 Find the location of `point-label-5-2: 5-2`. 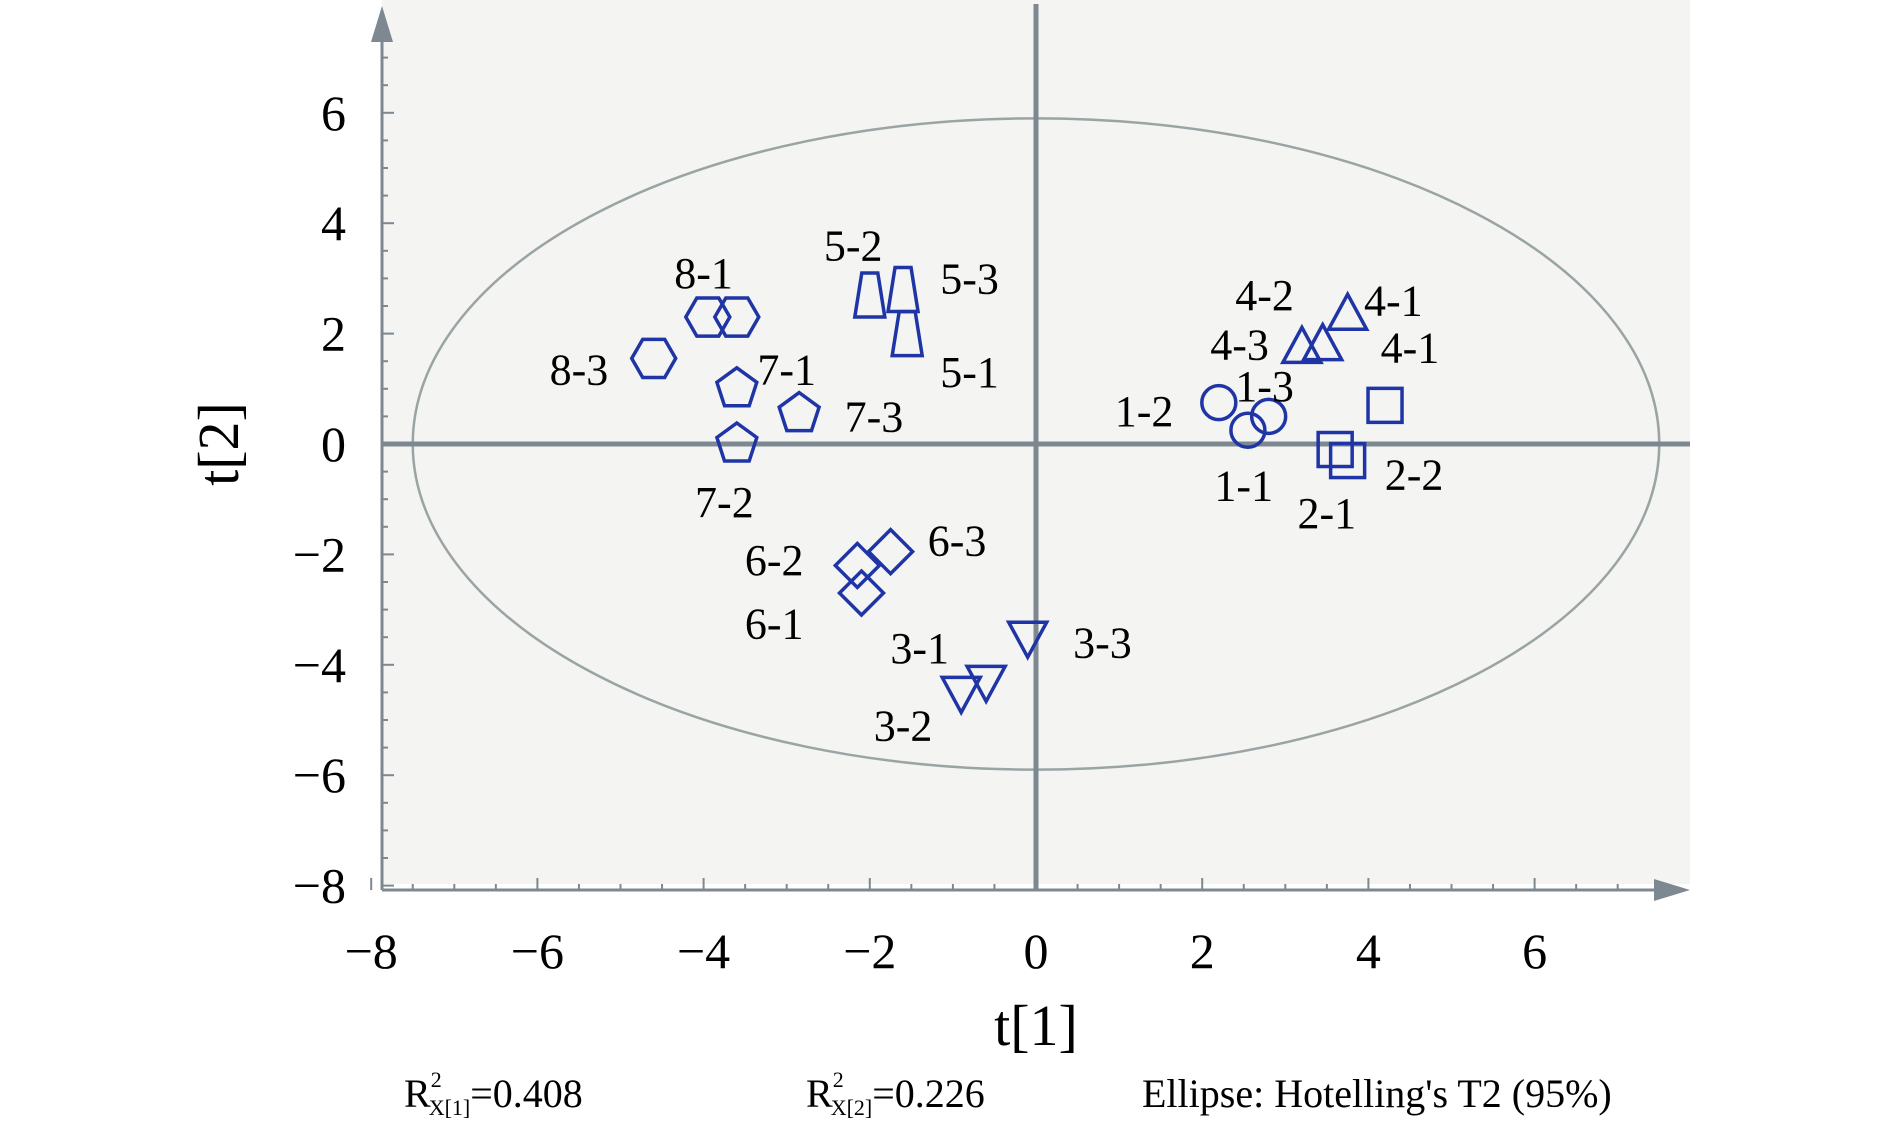

point-label-5-2: 5-2 is located at coordinates (853, 245).